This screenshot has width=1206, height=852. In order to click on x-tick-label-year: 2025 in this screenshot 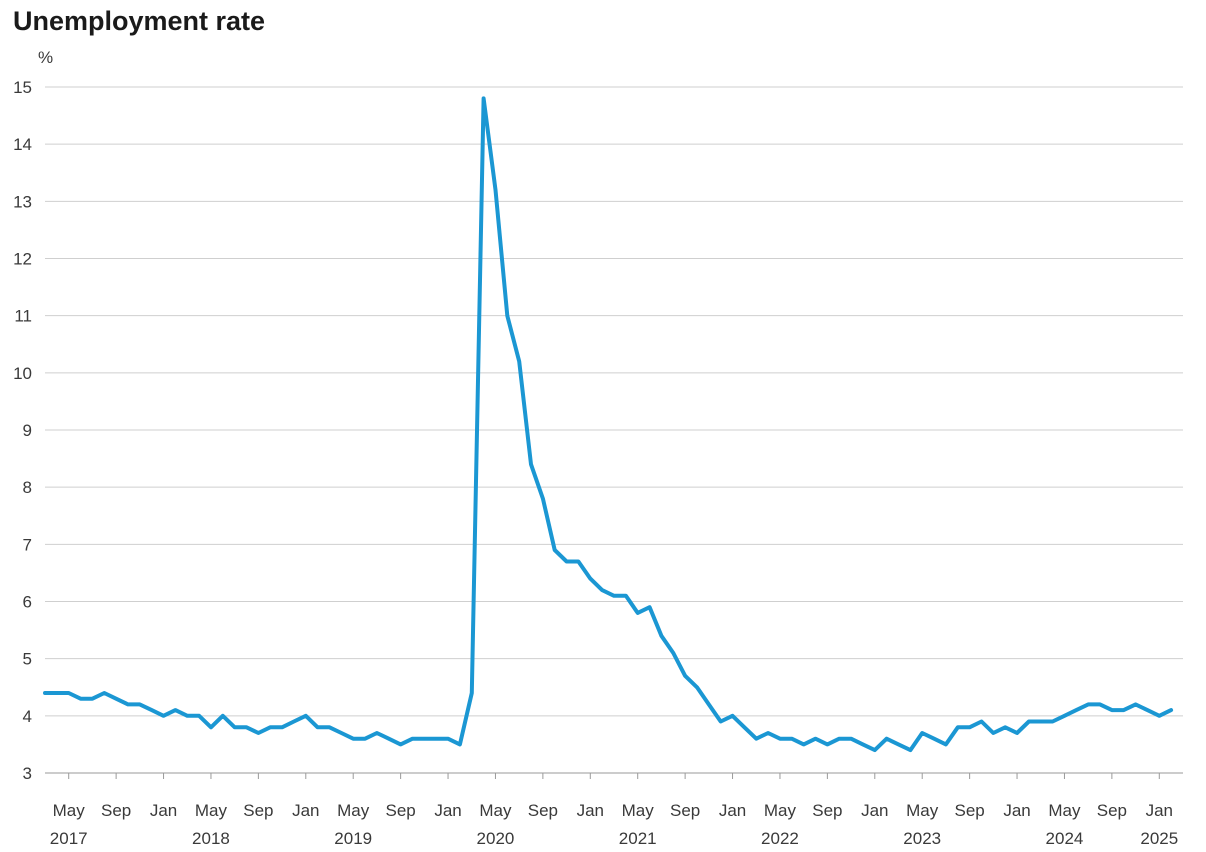, I will do `click(1159, 838)`.